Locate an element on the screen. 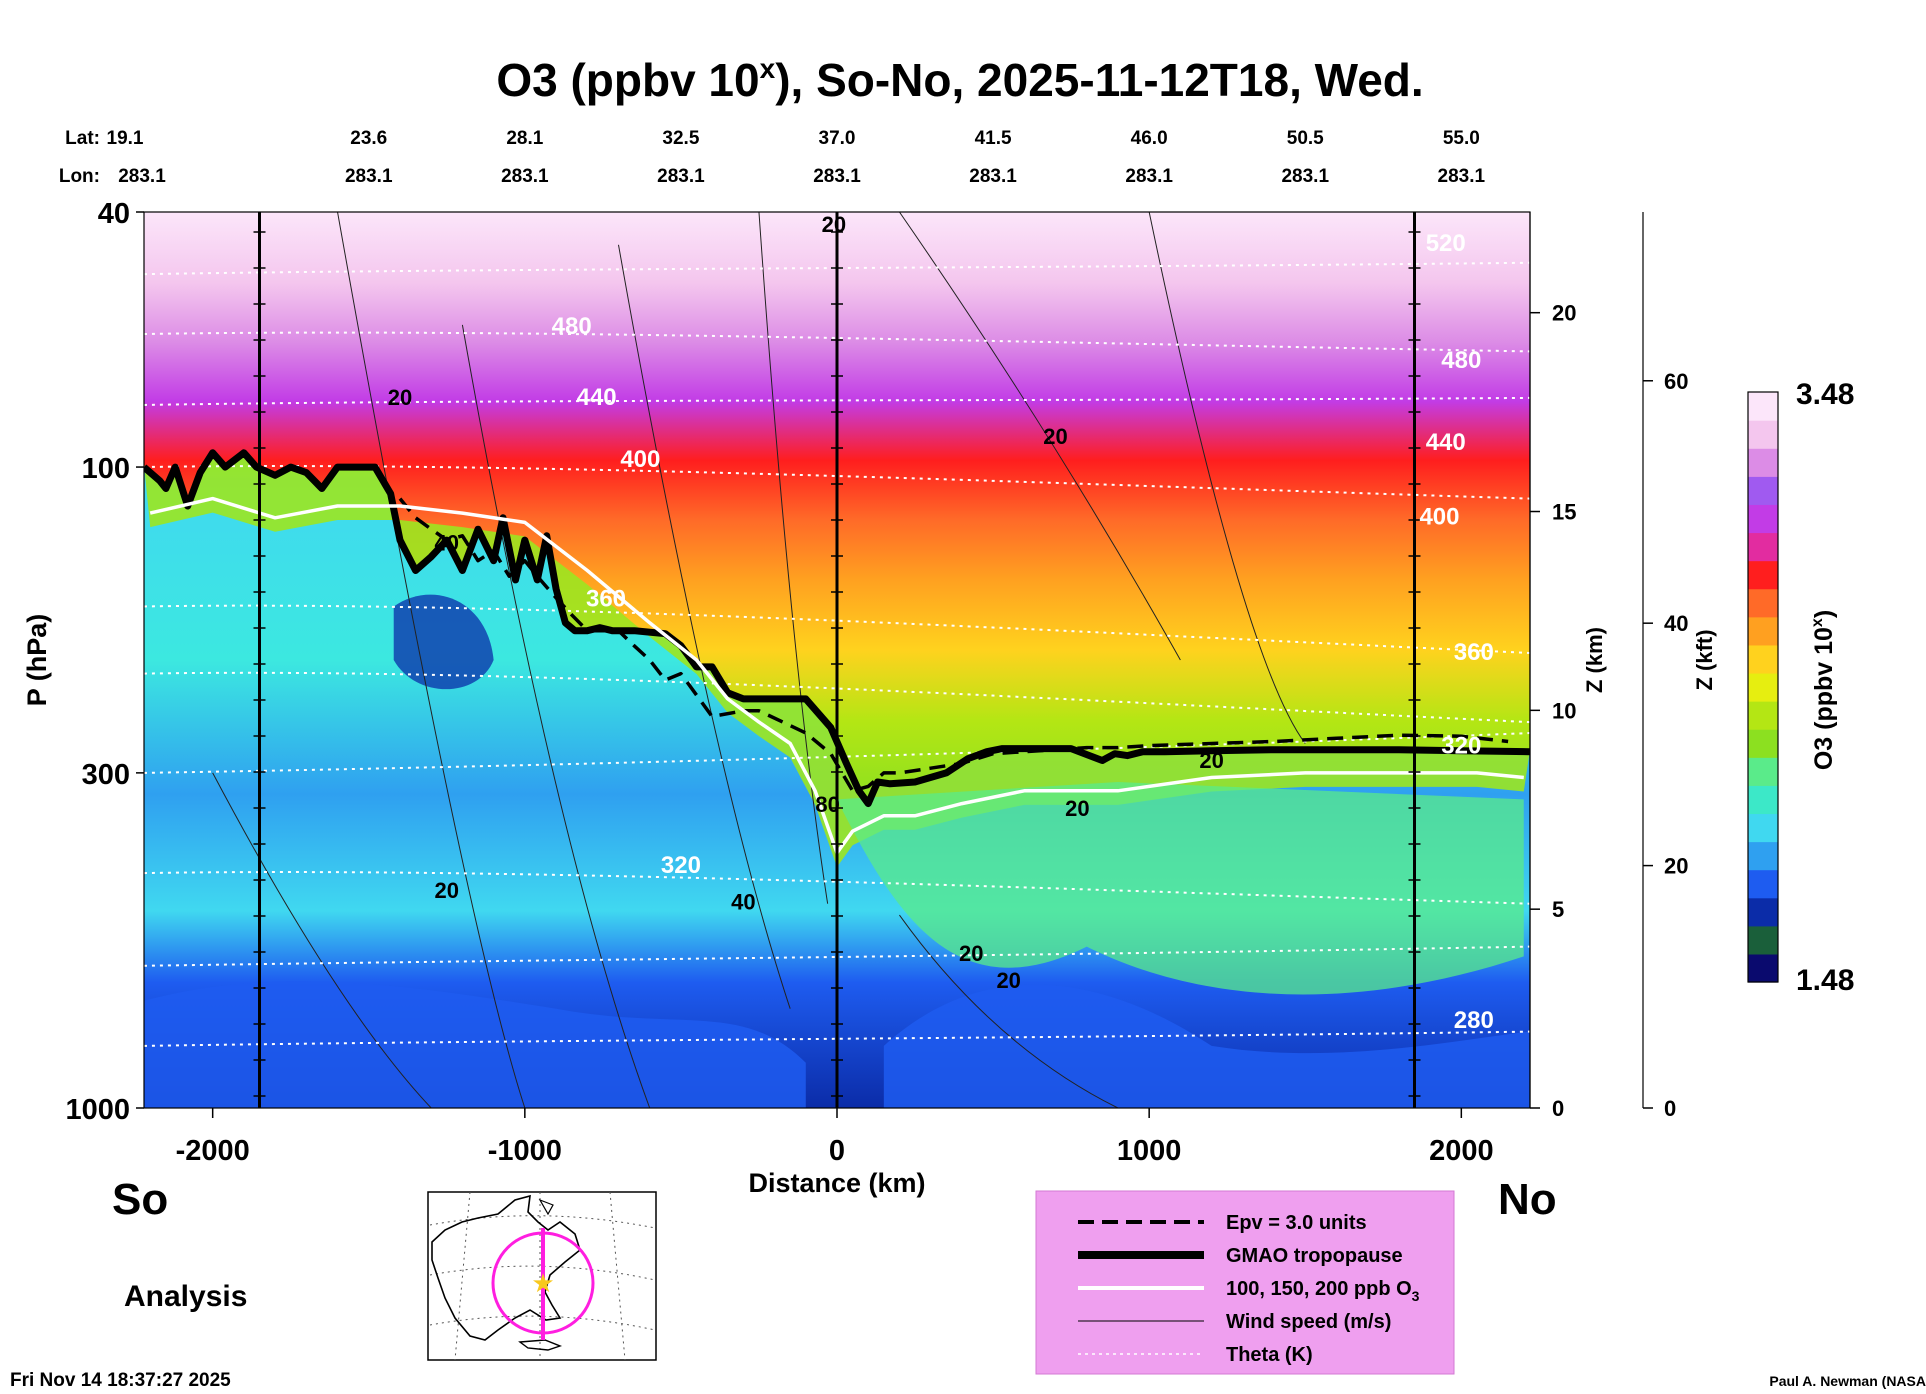  z-kft-tick-label: 40 is located at coordinates (1676, 623).